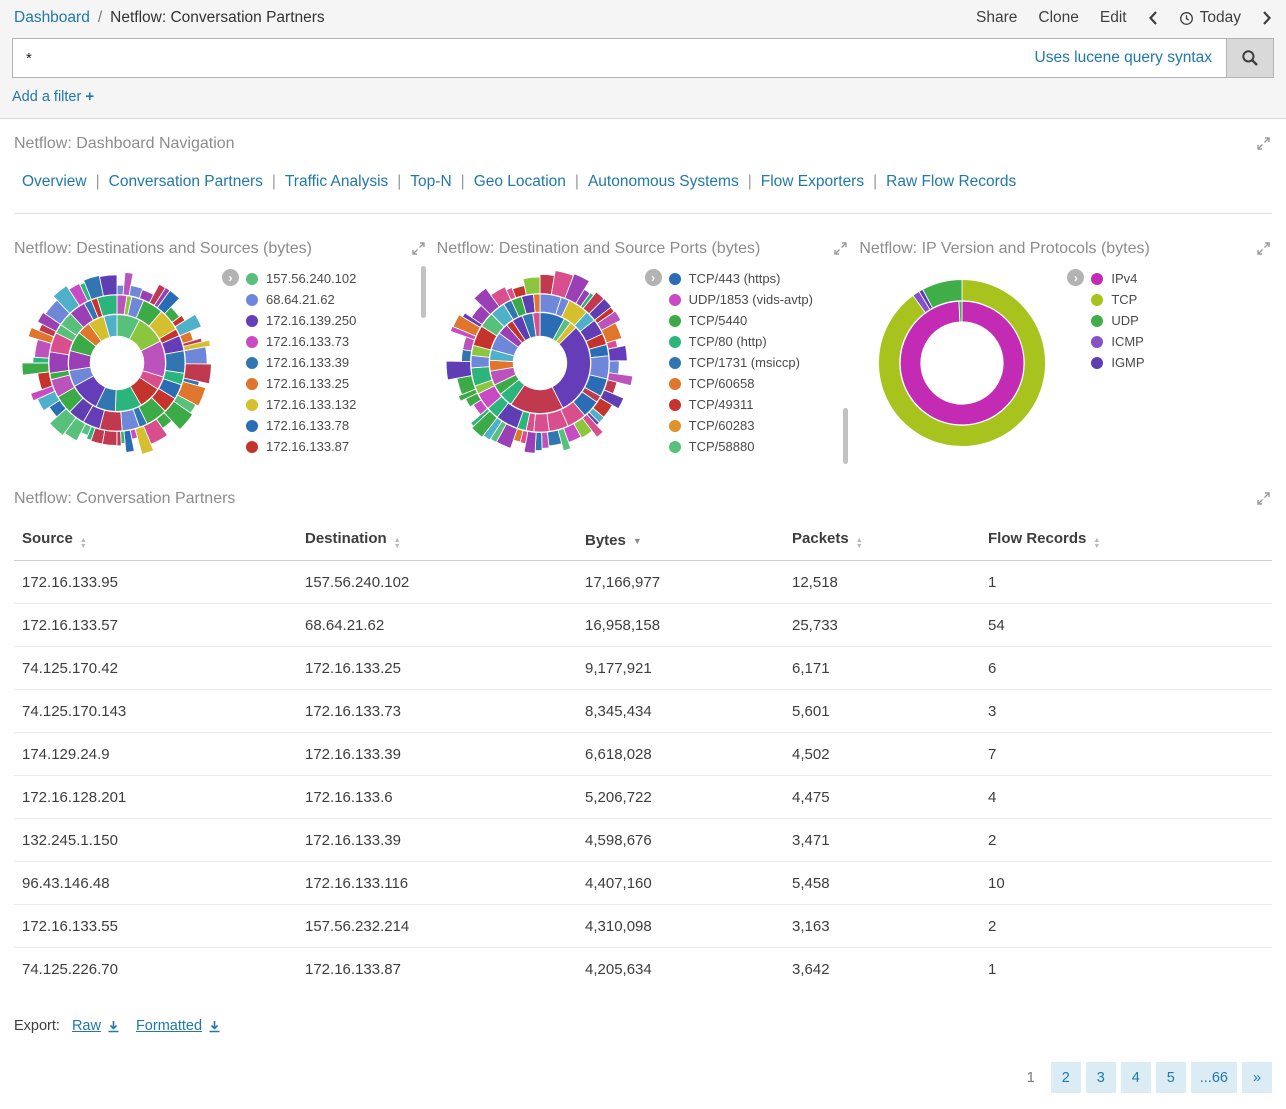  I want to click on legend-label: 172.16.133.25, so click(308, 383).